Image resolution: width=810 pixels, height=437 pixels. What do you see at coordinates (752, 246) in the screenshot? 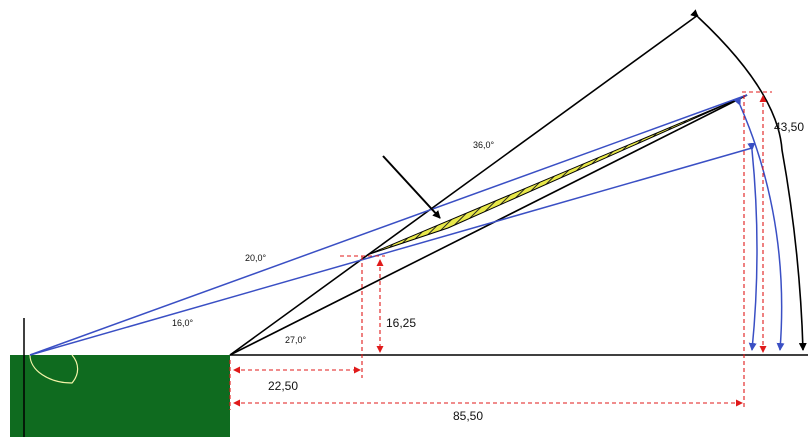
I see `angle-arc-blue-inner` at bounding box center [752, 246].